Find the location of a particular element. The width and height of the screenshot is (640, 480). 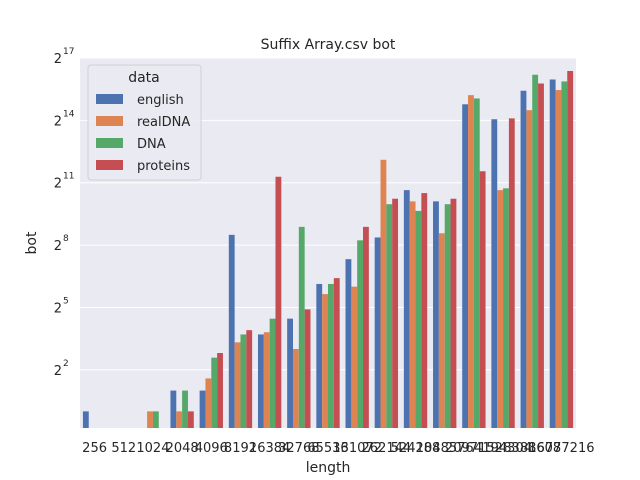

y-axis-title: bot is located at coordinates (32, 242).